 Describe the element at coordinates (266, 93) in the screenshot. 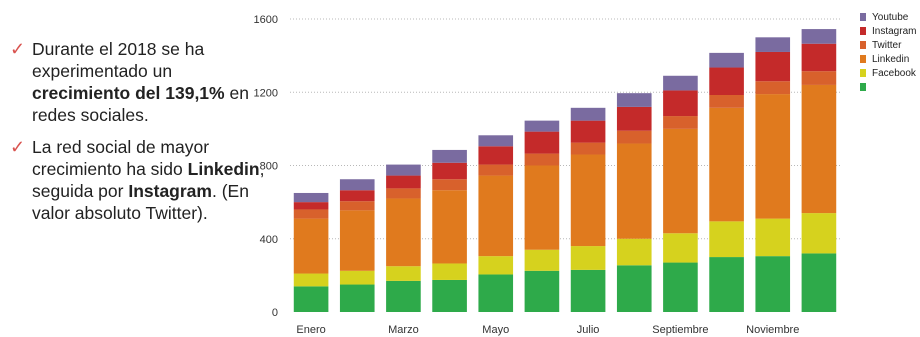

I see `y-tick-label: 1200` at that location.